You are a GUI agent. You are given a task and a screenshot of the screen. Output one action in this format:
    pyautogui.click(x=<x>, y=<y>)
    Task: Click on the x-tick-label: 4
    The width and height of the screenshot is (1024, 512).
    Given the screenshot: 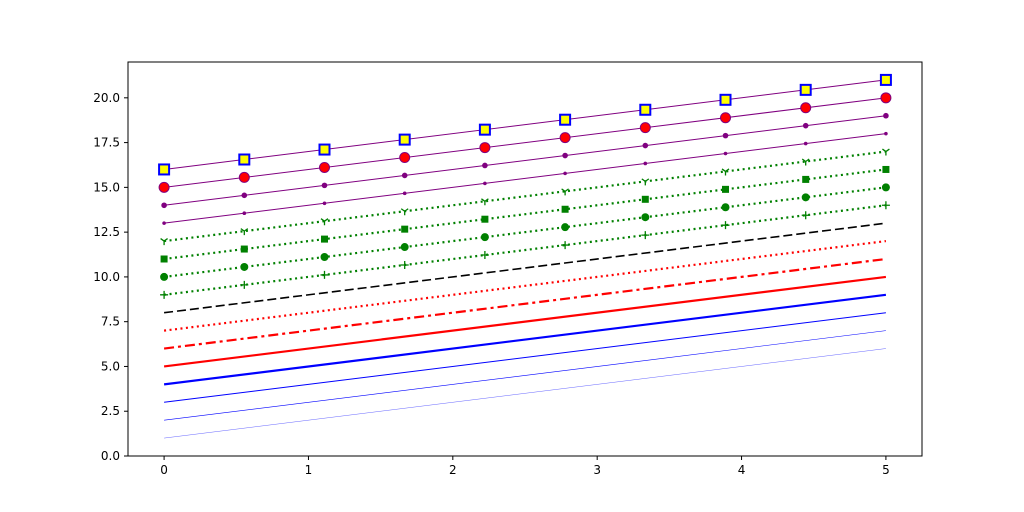 What is the action you would take?
    pyautogui.click(x=742, y=470)
    